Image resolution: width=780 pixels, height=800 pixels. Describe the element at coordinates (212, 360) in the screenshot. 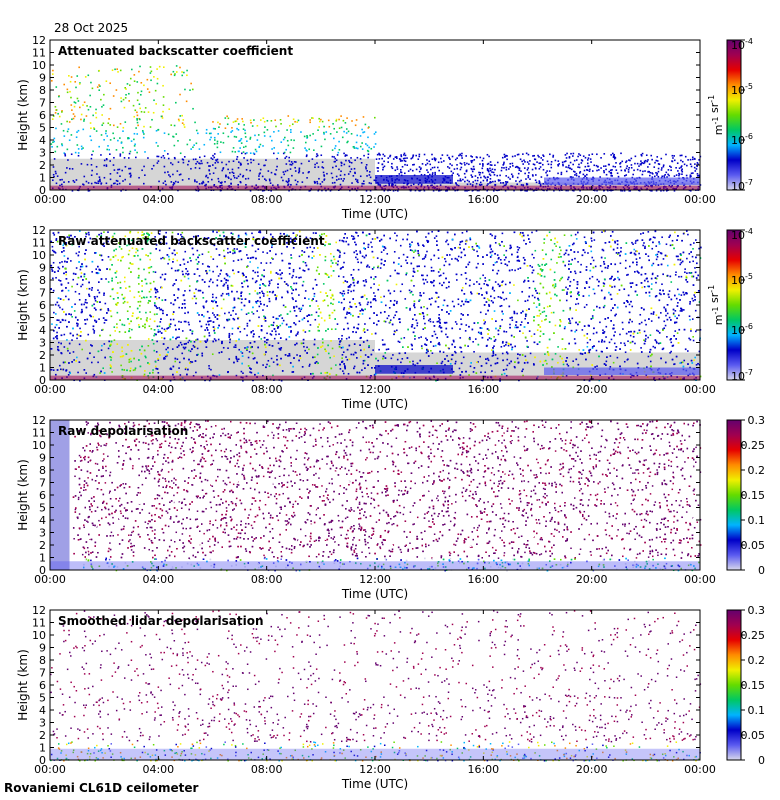

I see `low-signal-region` at that location.